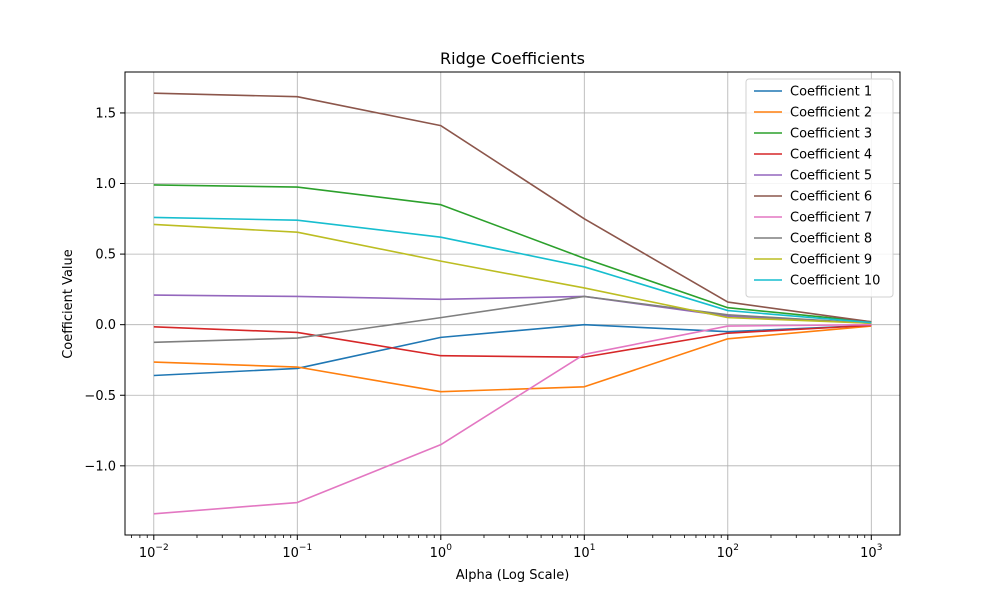 This screenshot has height=600, width=1000. What do you see at coordinates (831, 176) in the screenshot?
I see `legend-label: Coefficient 5` at bounding box center [831, 176].